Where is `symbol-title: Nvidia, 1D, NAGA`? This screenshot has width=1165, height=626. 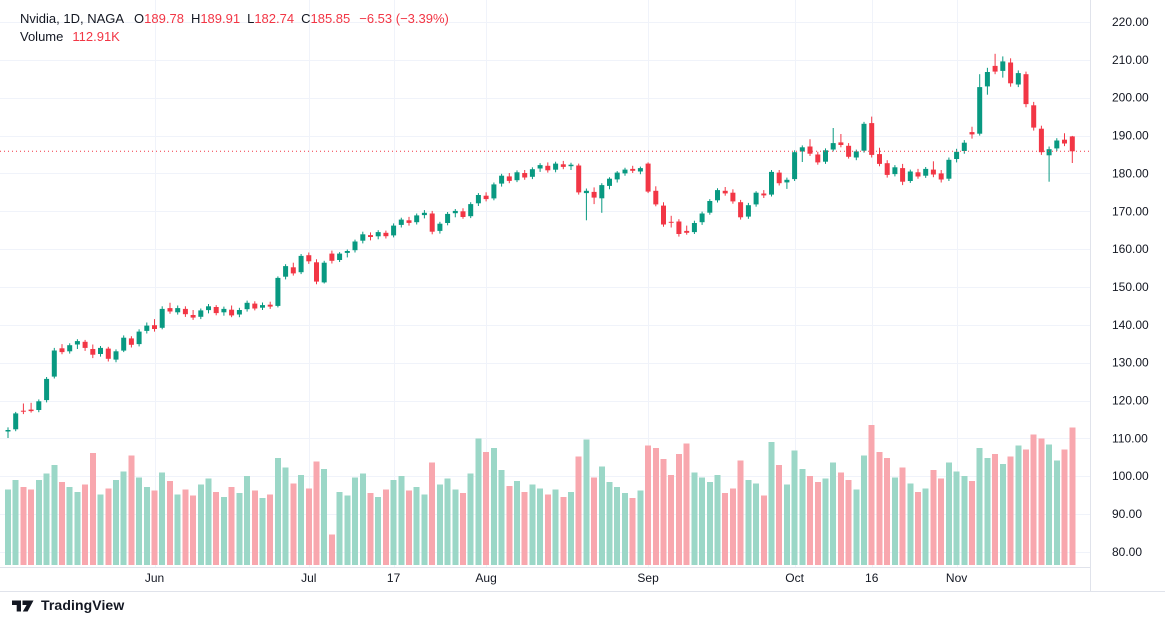
symbol-title: Nvidia, 1D, NAGA is located at coordinates (72, 18).